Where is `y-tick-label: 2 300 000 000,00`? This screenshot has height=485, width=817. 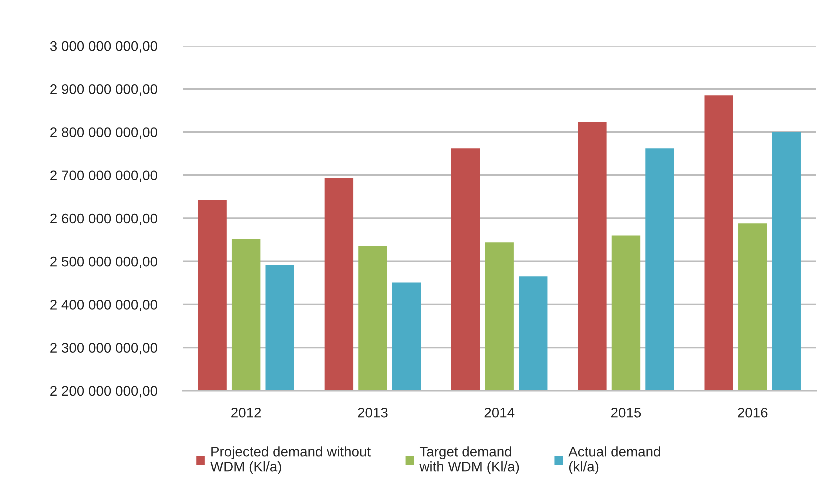 y-tick-label: 2 300 000 000,00 is located at coordinates (104, 349).